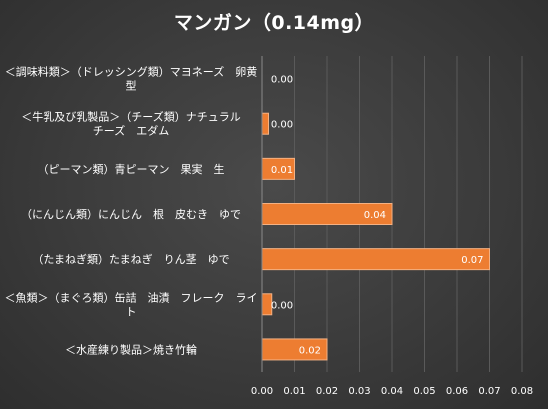  Describe the element at coordinates (457, 391) in the screenshot. I see `x-tick-label: 0.06` at that location.